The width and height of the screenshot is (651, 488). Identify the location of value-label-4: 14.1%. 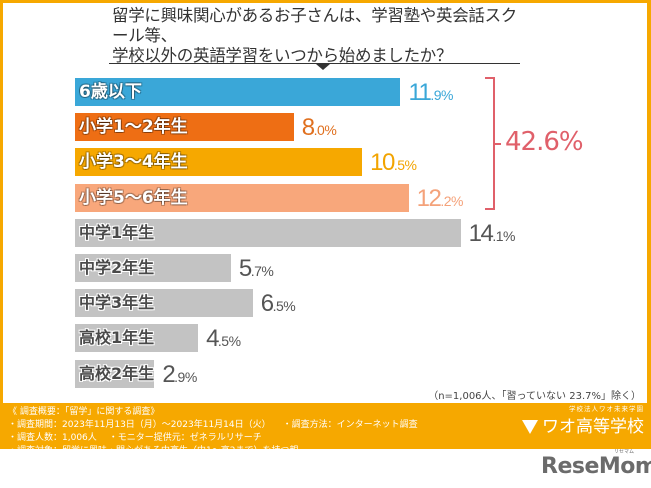
(492, 235).